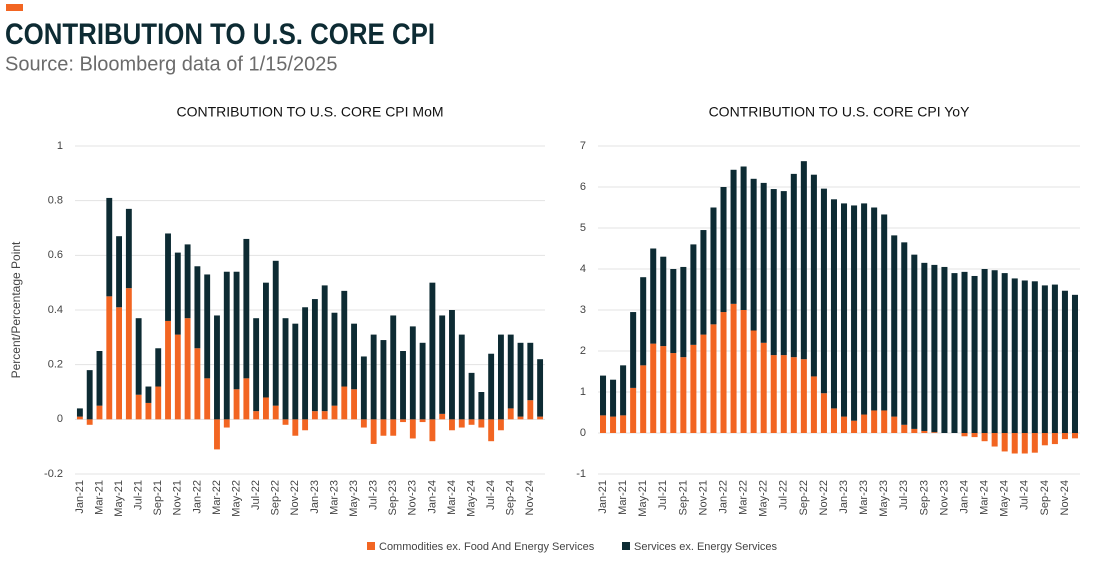  I want to click on x-tick-label: Jul-24, so click(491, 495).